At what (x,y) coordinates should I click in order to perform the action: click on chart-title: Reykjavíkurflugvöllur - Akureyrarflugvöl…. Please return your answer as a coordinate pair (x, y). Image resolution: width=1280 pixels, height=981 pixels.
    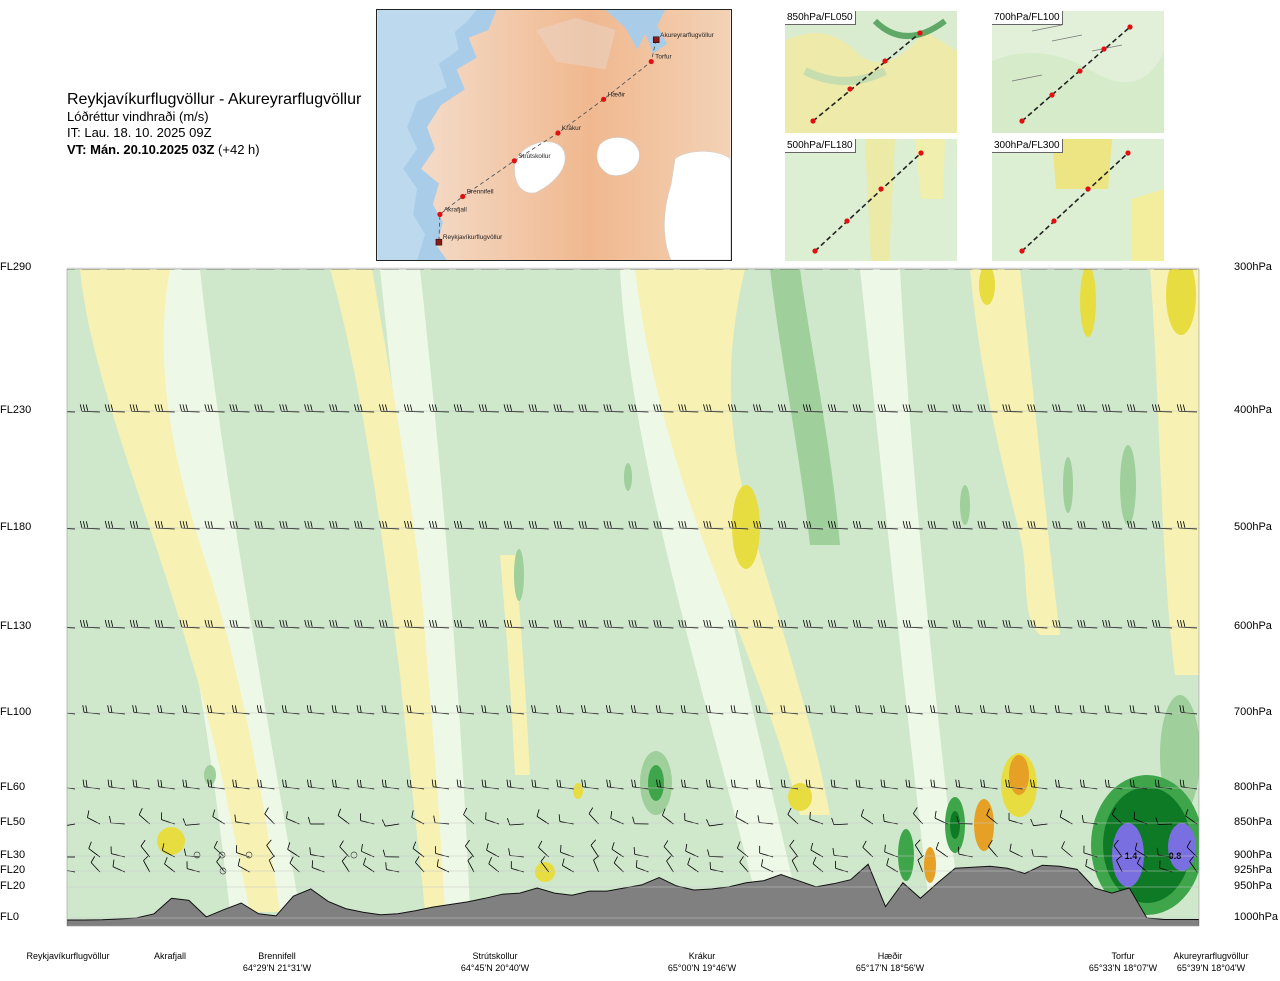
    Looking at the image, I should click on (214, 99).